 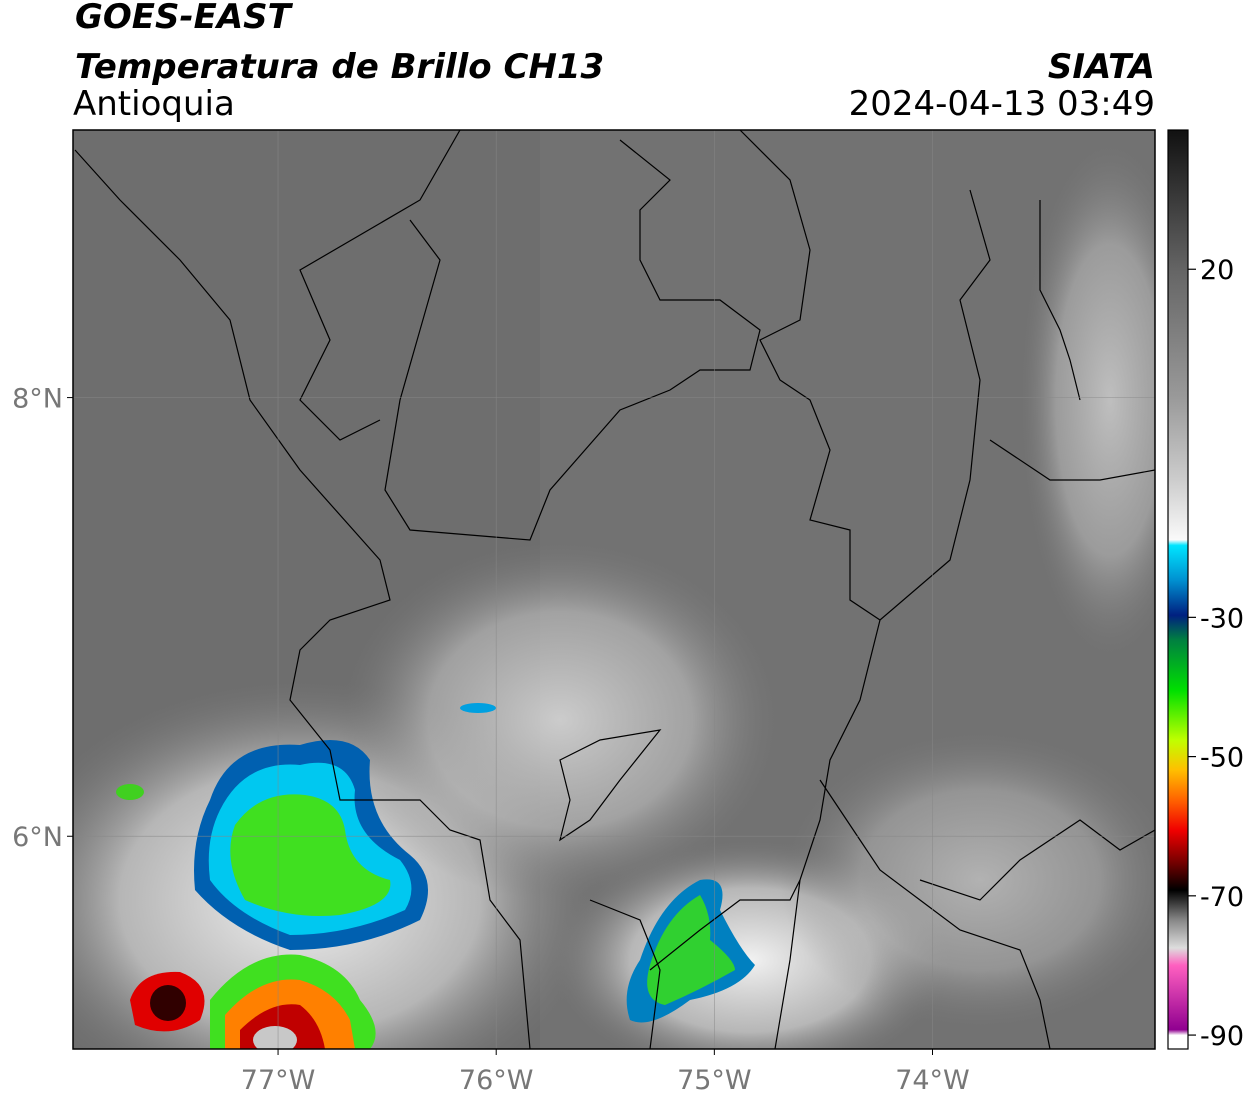 I want to click on source: SIATA, so click(x=1101, y=67).